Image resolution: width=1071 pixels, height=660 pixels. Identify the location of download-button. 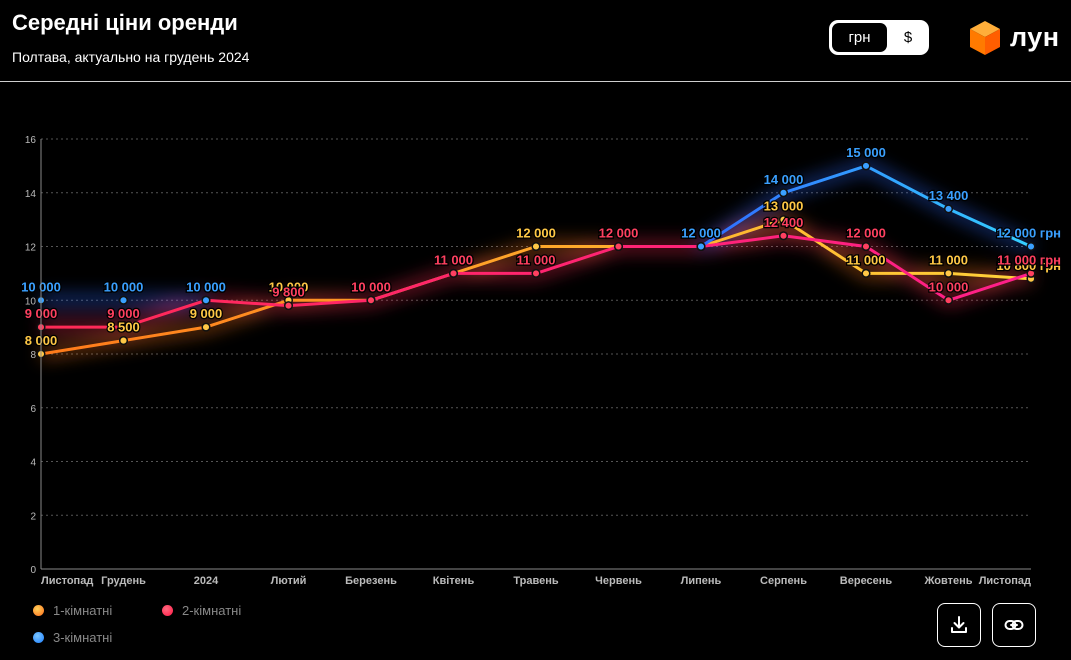
(959, 625).